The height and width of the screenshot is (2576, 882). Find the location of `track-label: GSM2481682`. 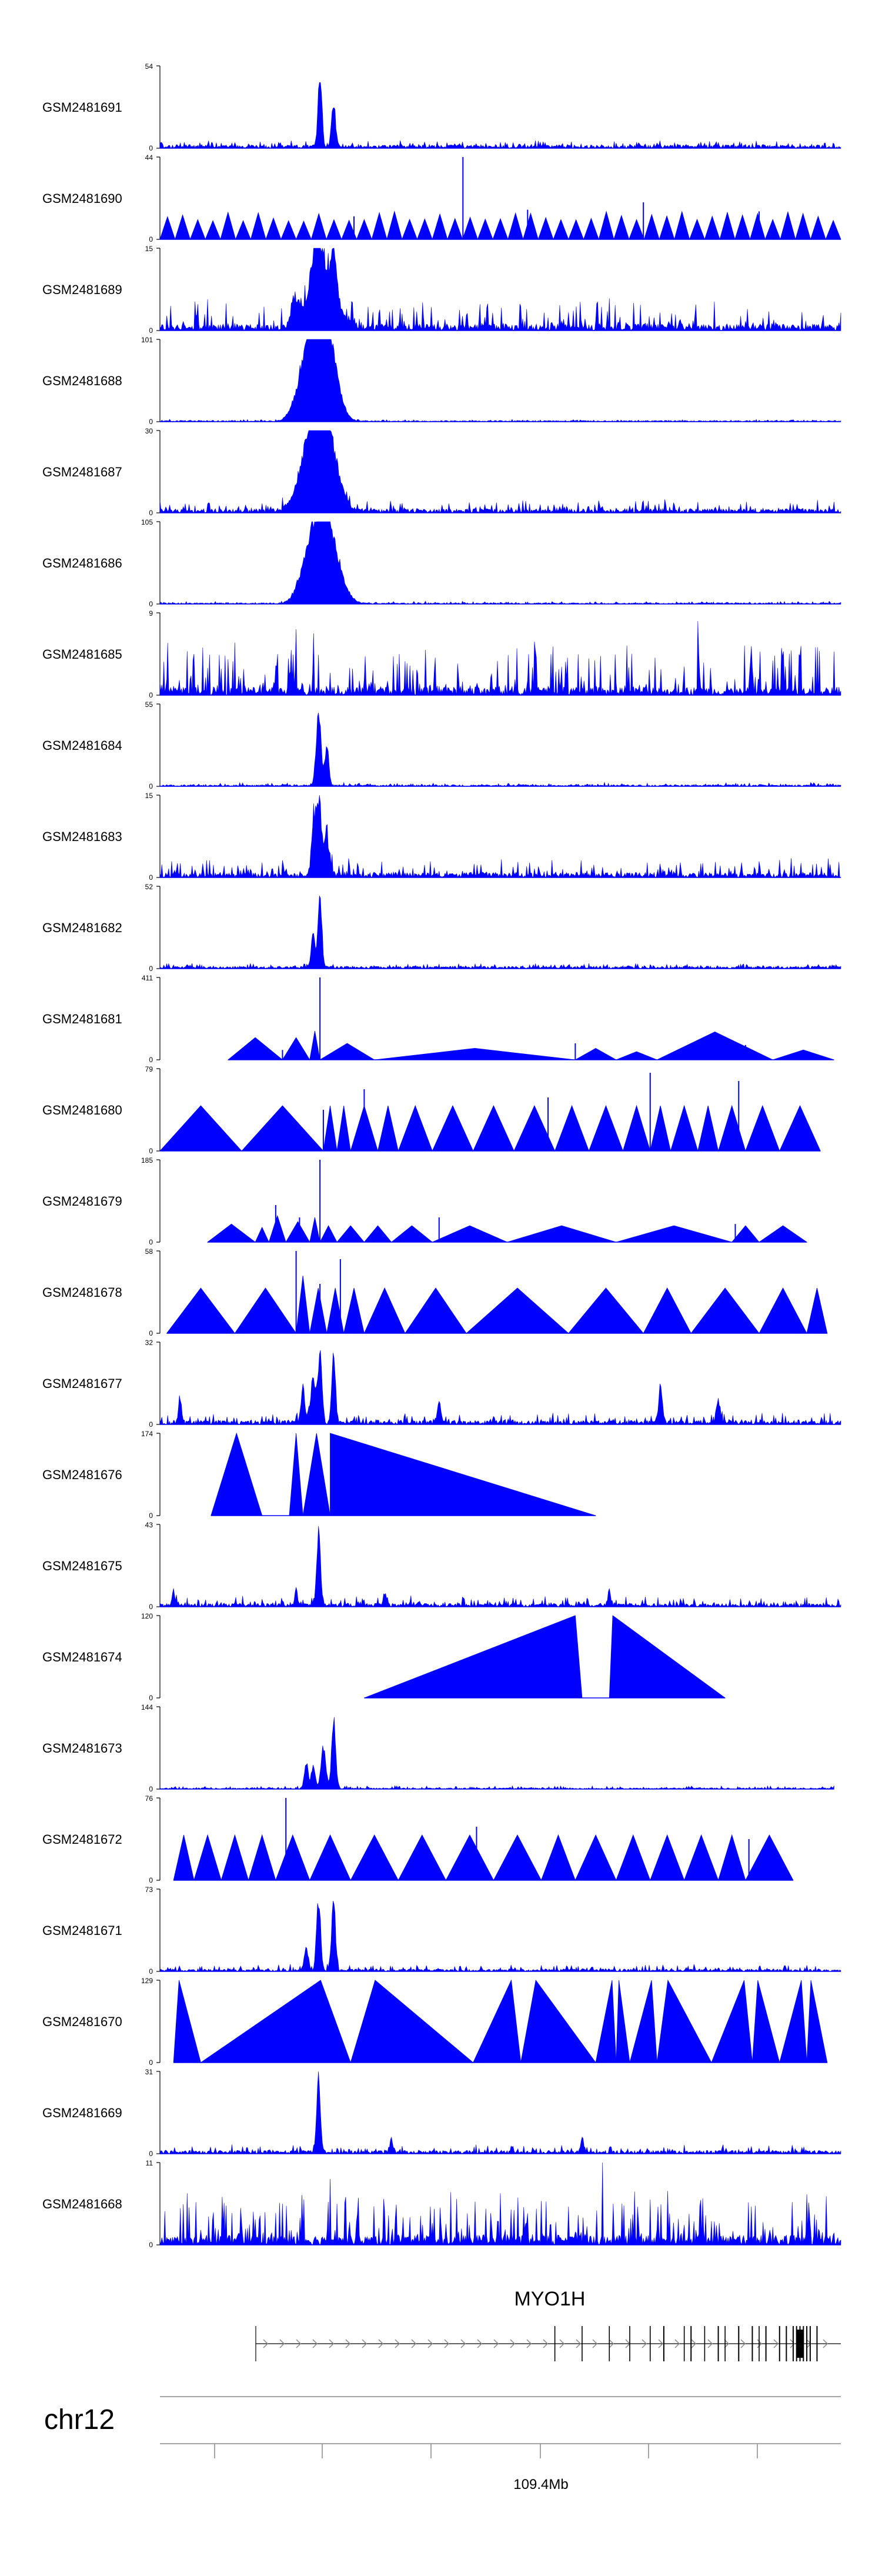

track-label: GSM2481682 is located at coordinates (82, 927).